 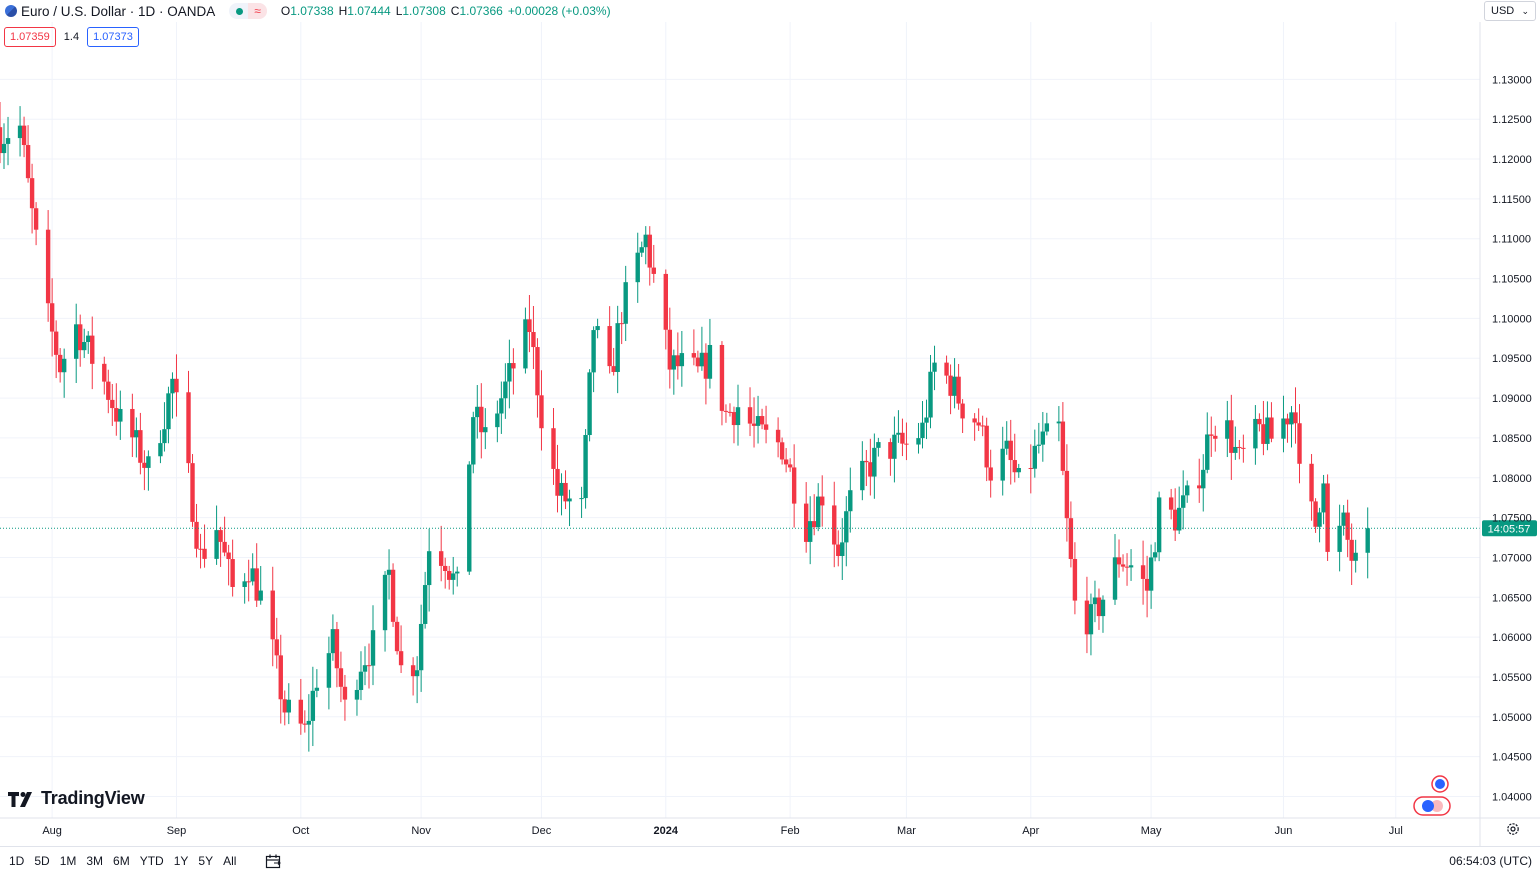 What do you see at coordinates (1511, 240) in the screenshot?
I see `y-tick-label: 1.11000` at bounding box center [1511, 240].